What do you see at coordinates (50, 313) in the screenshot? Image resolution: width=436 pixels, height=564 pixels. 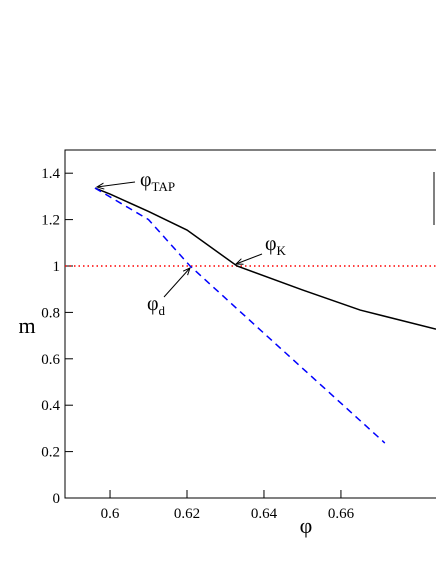 I see `y-tick-label: 0.8` at bounding box center [50, 313].